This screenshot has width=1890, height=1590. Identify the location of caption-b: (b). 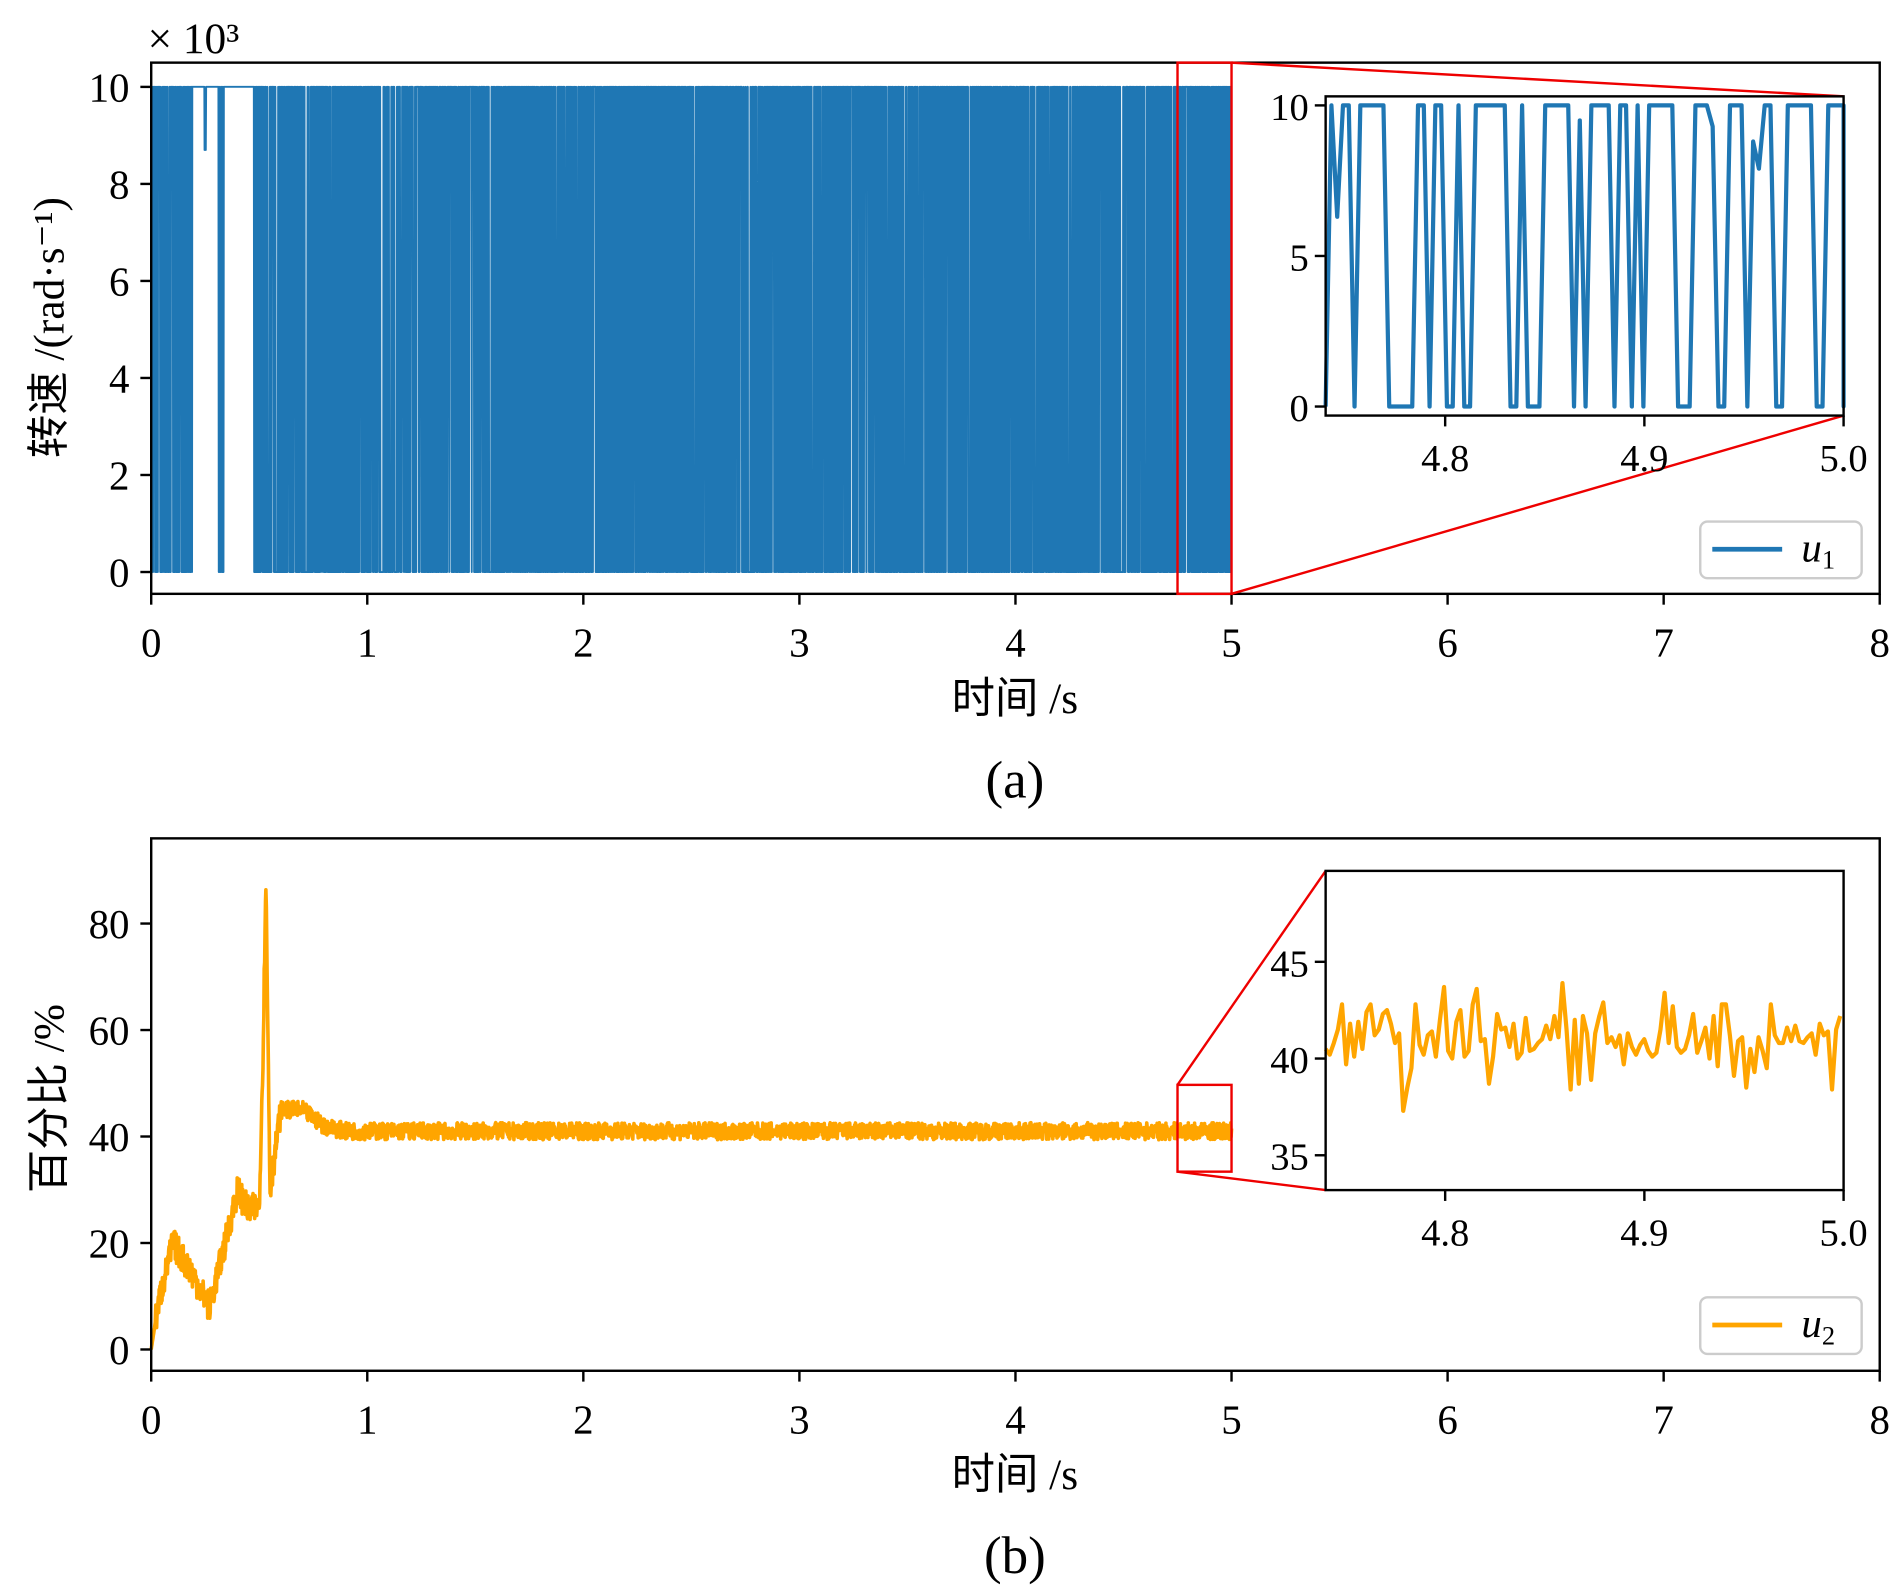
(1015, 1556).